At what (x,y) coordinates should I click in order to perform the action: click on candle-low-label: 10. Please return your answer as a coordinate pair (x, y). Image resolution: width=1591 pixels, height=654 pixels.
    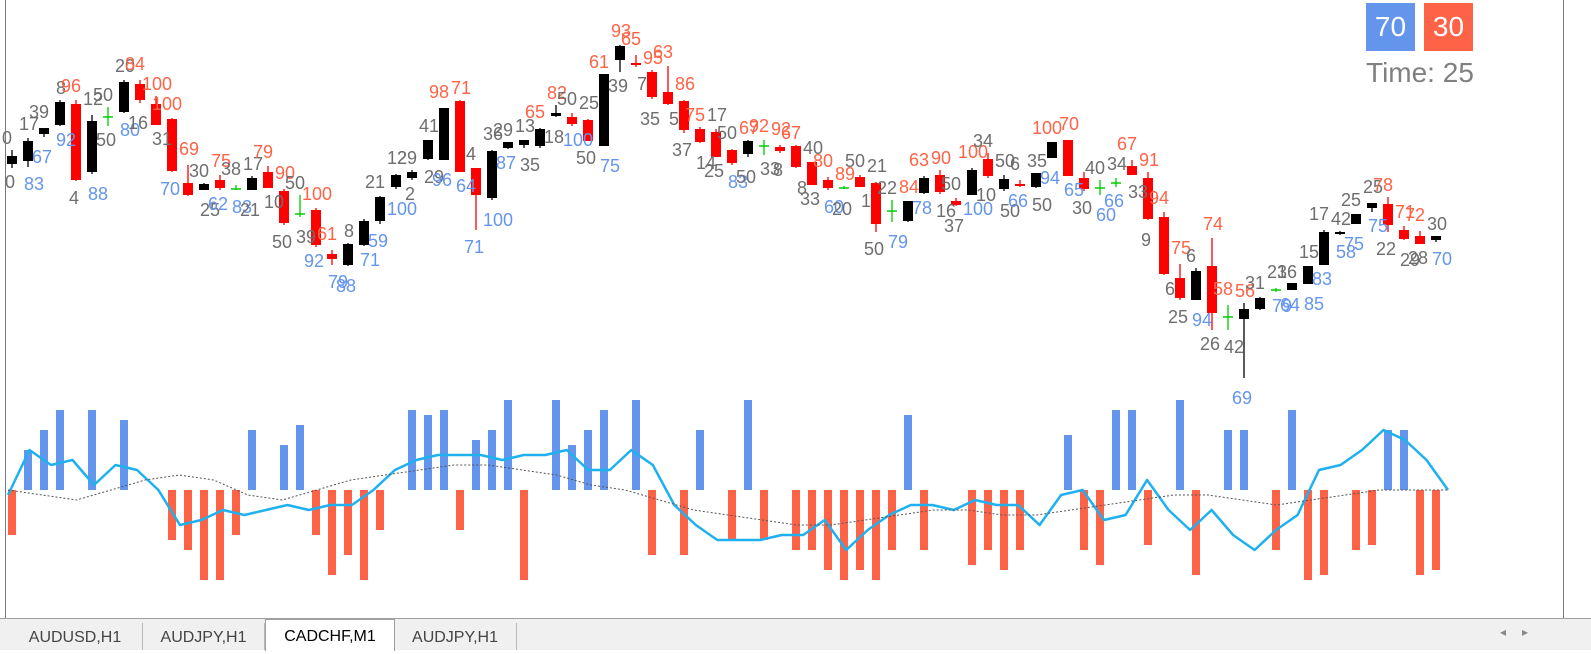
    Looking at the image, I should click on (274, 202).